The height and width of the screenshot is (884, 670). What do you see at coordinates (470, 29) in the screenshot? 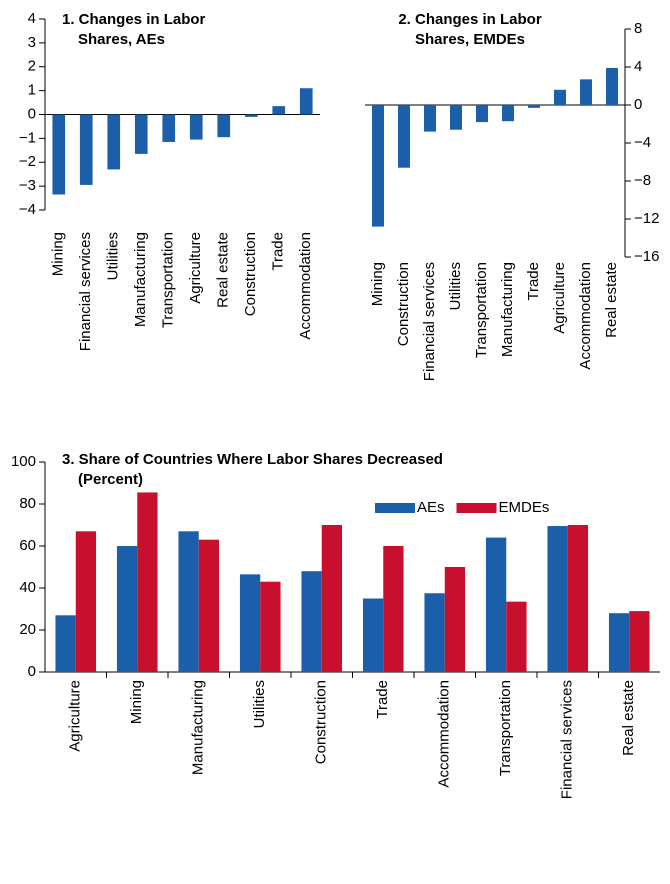
I see `chart-title: 2. Changes in Labor Shares, EMDEs` at bounding box center [470, 29].